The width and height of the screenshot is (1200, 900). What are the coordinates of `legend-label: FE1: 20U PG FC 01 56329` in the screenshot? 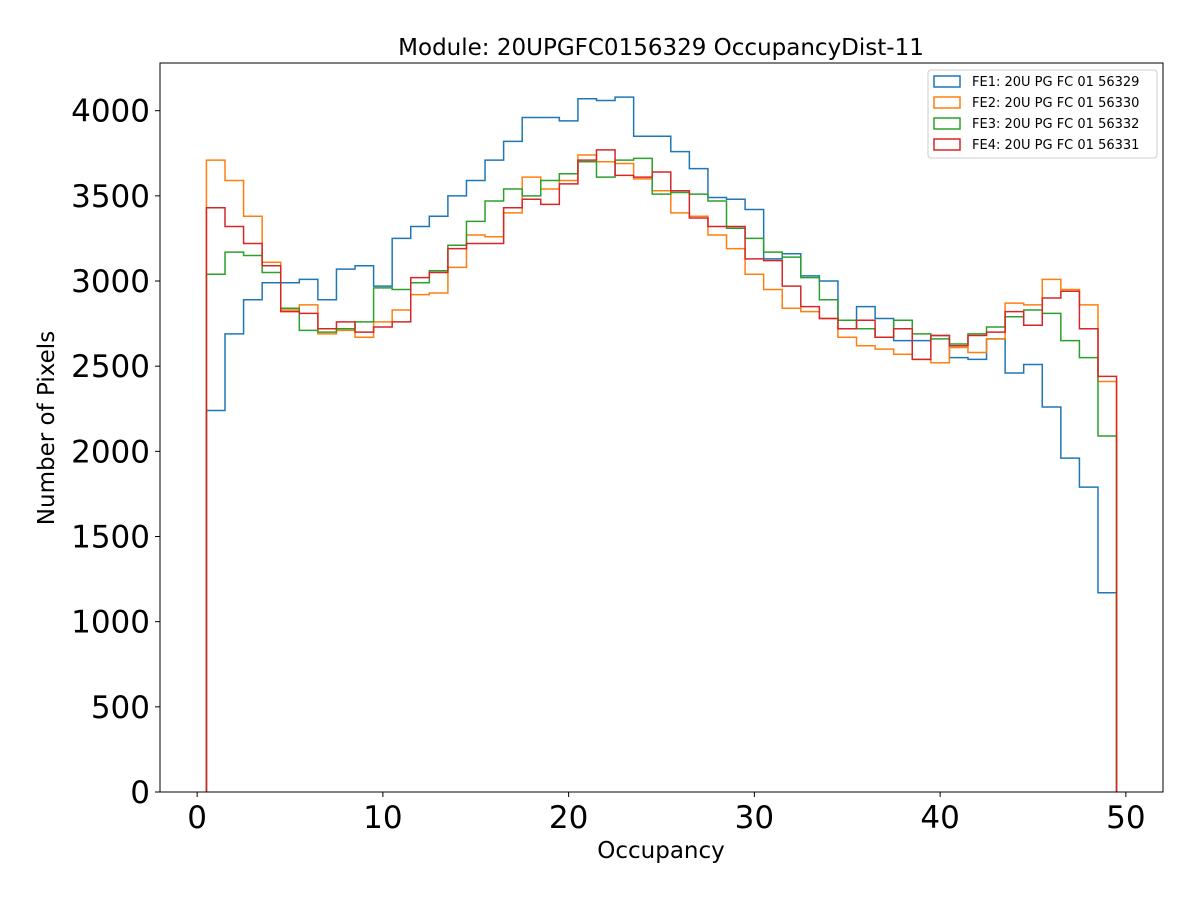 It's located at (1055, 82).